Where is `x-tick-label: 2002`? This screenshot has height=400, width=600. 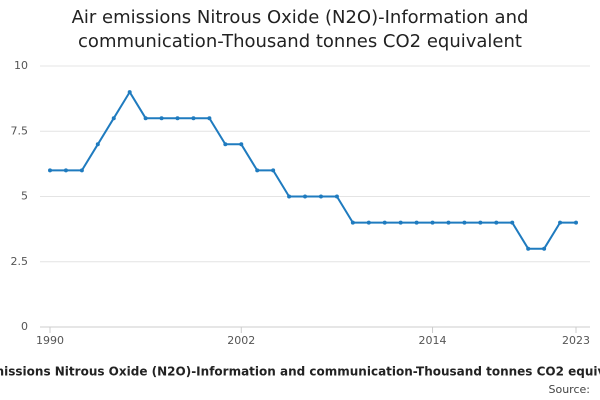
x-tick-label: 2002 is located at coordinates (241, 340).